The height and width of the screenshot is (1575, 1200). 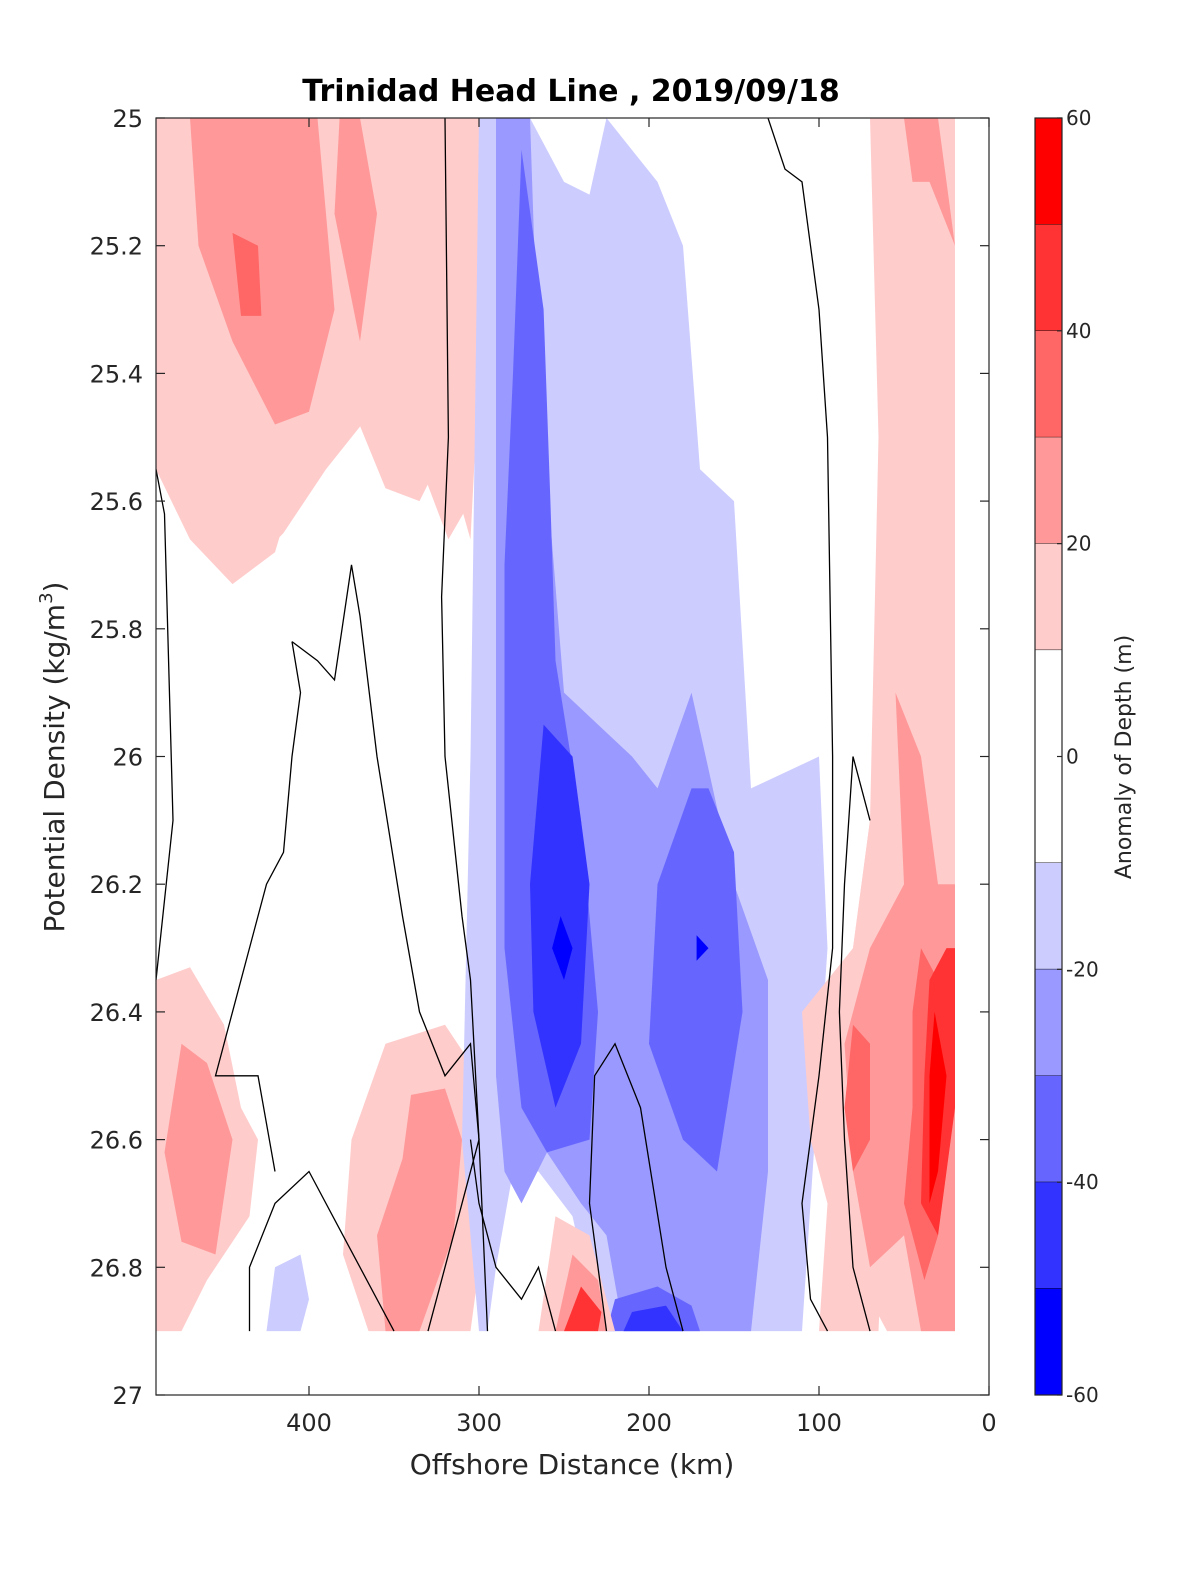 What do you see at coordinates (1078, 118) in the screenshot?
I see `colorbar-tick-label: 60` at bounding box center [1078, 118].